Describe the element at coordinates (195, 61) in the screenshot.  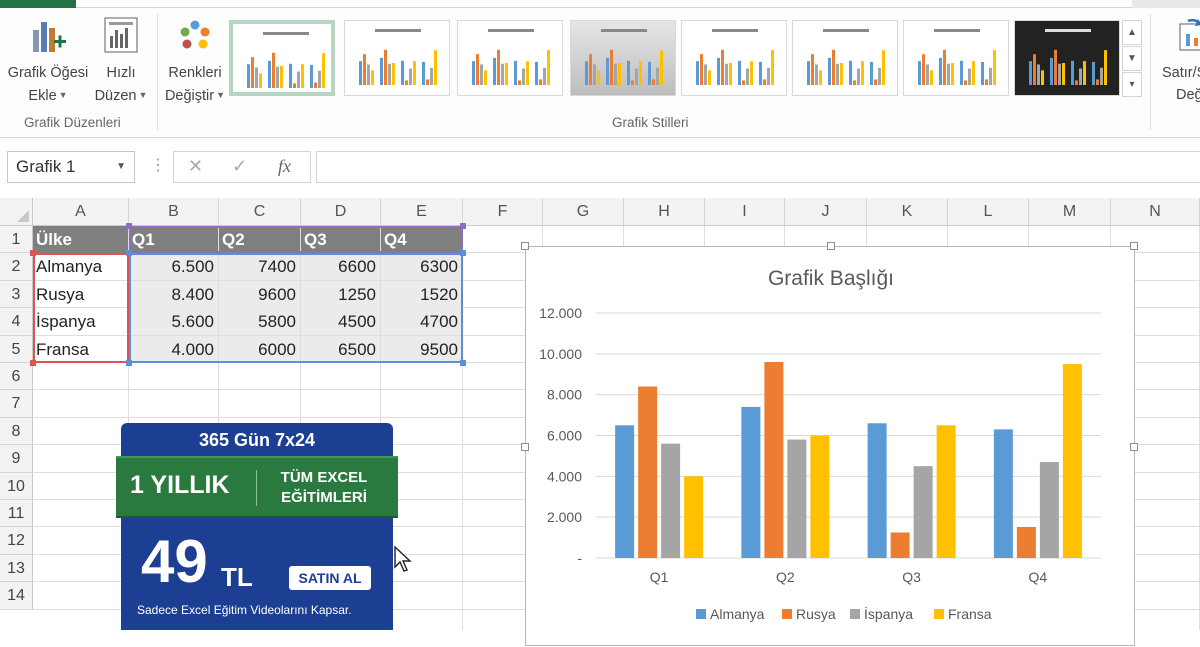
I see `change-colors-button: Renkleri Değiştir ▼` at that location.